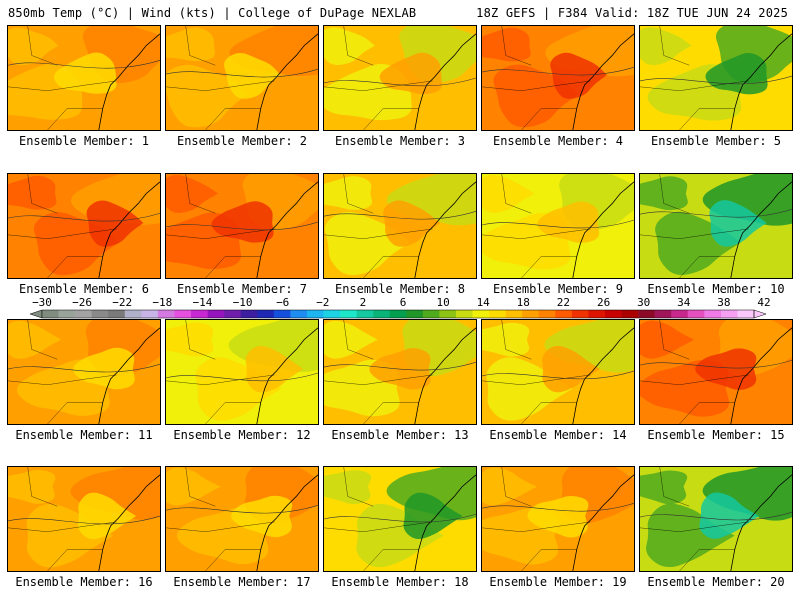  I want to click on ensemble-member-caption: Ensemble Member: 20, so click(716, 582).